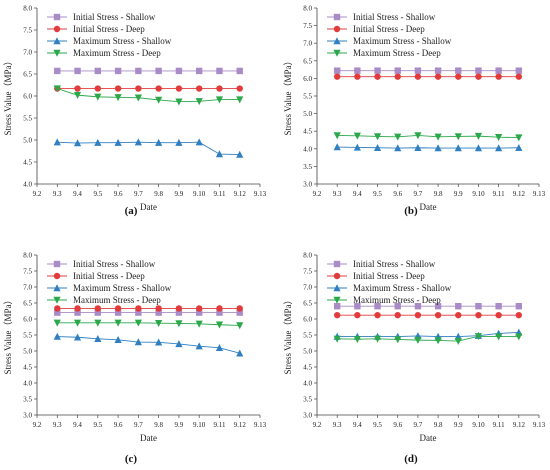 The width and height of the screenshot is (550, 470). What do you see at coordinates (307, 288) in the screenshot?
I see `y-tick-label: 7.0` at bounding box center [307, 288].